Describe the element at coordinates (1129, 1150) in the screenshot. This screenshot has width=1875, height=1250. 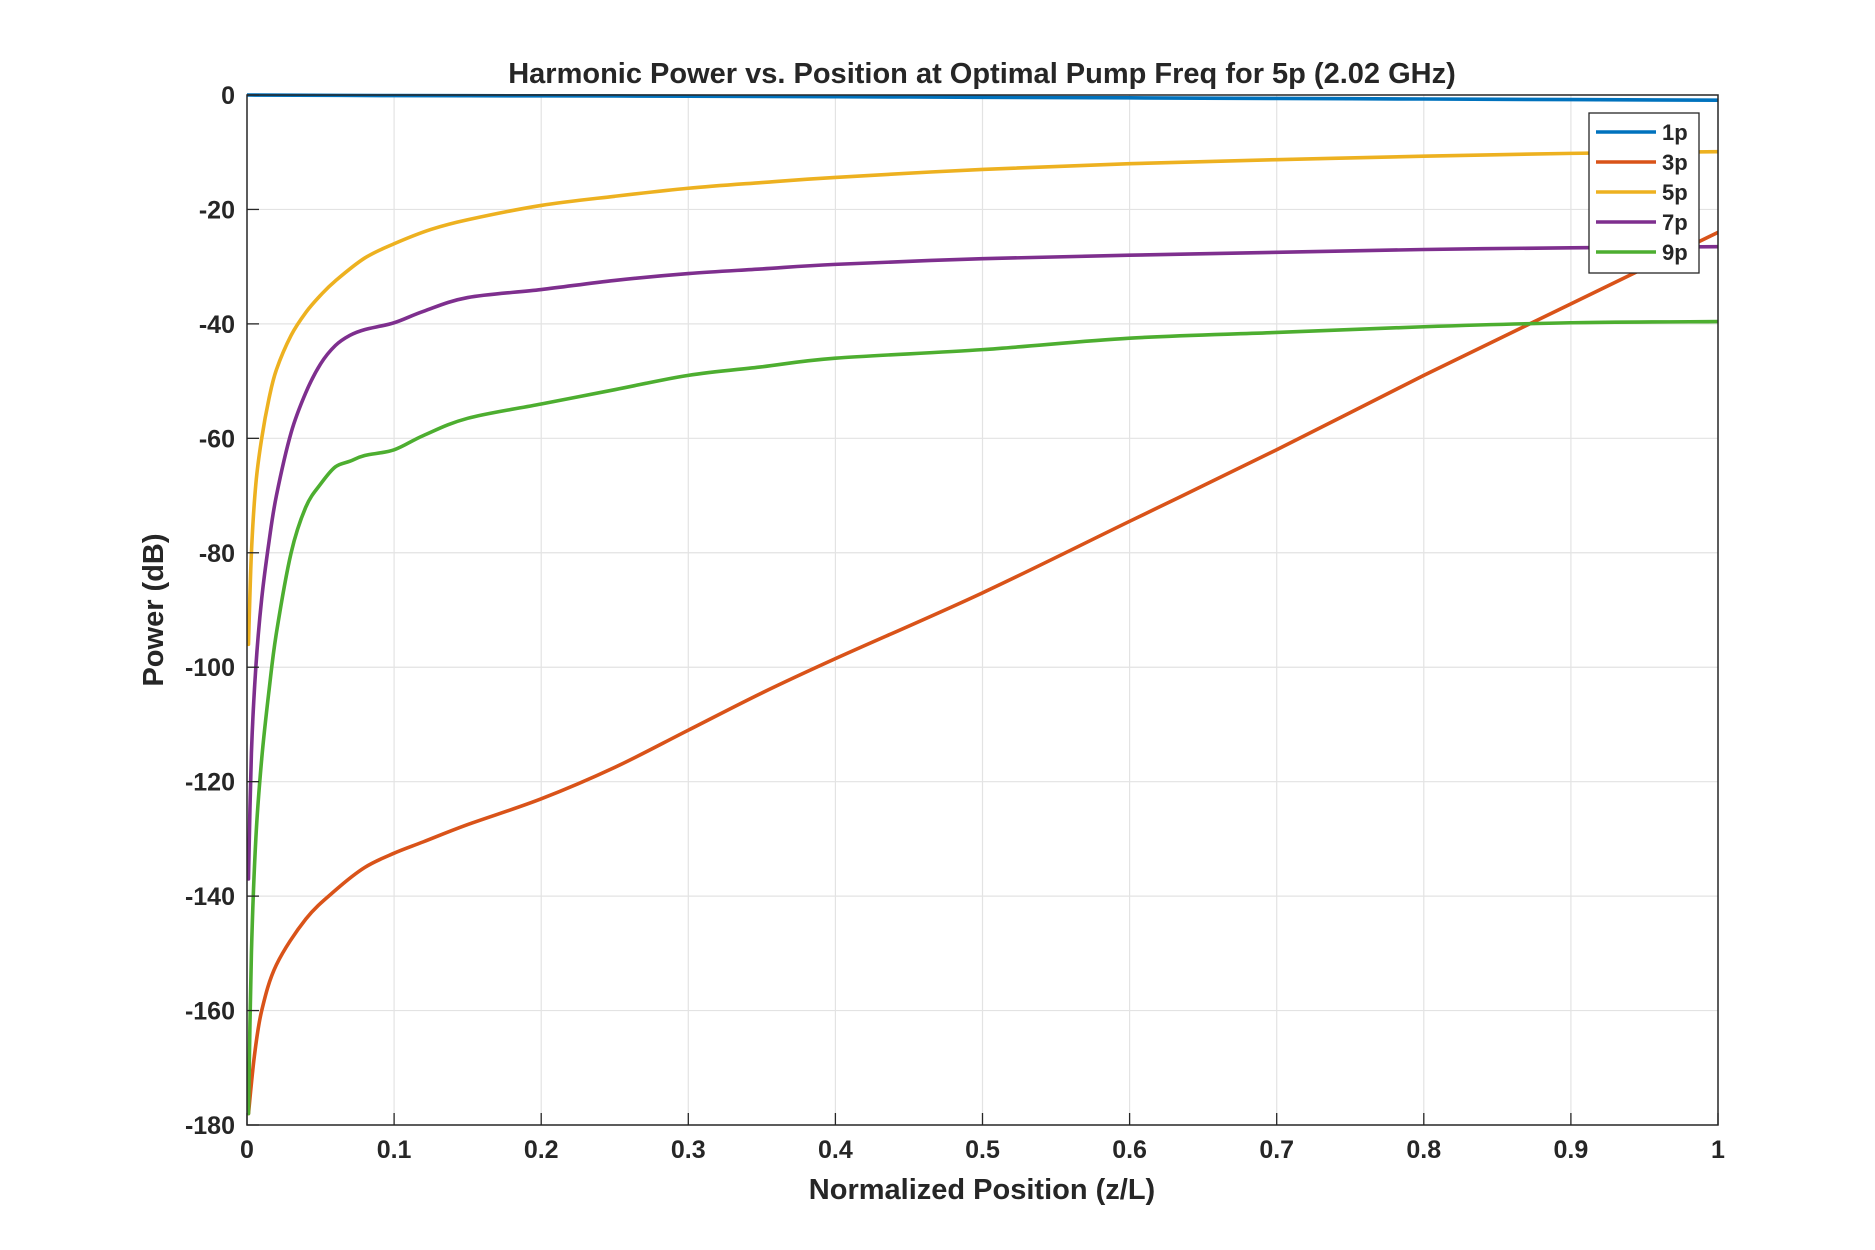
I see `x-tick-label: 0.6` at that location.